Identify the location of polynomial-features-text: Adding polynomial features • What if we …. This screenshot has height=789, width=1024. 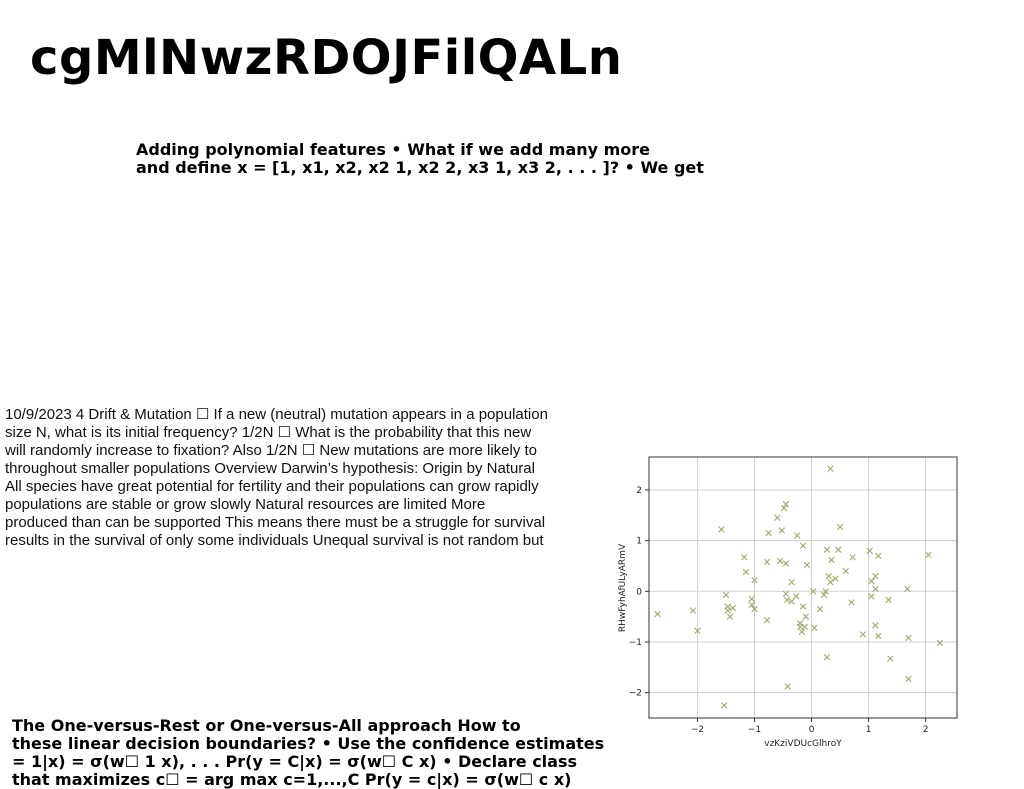
(420, 158).